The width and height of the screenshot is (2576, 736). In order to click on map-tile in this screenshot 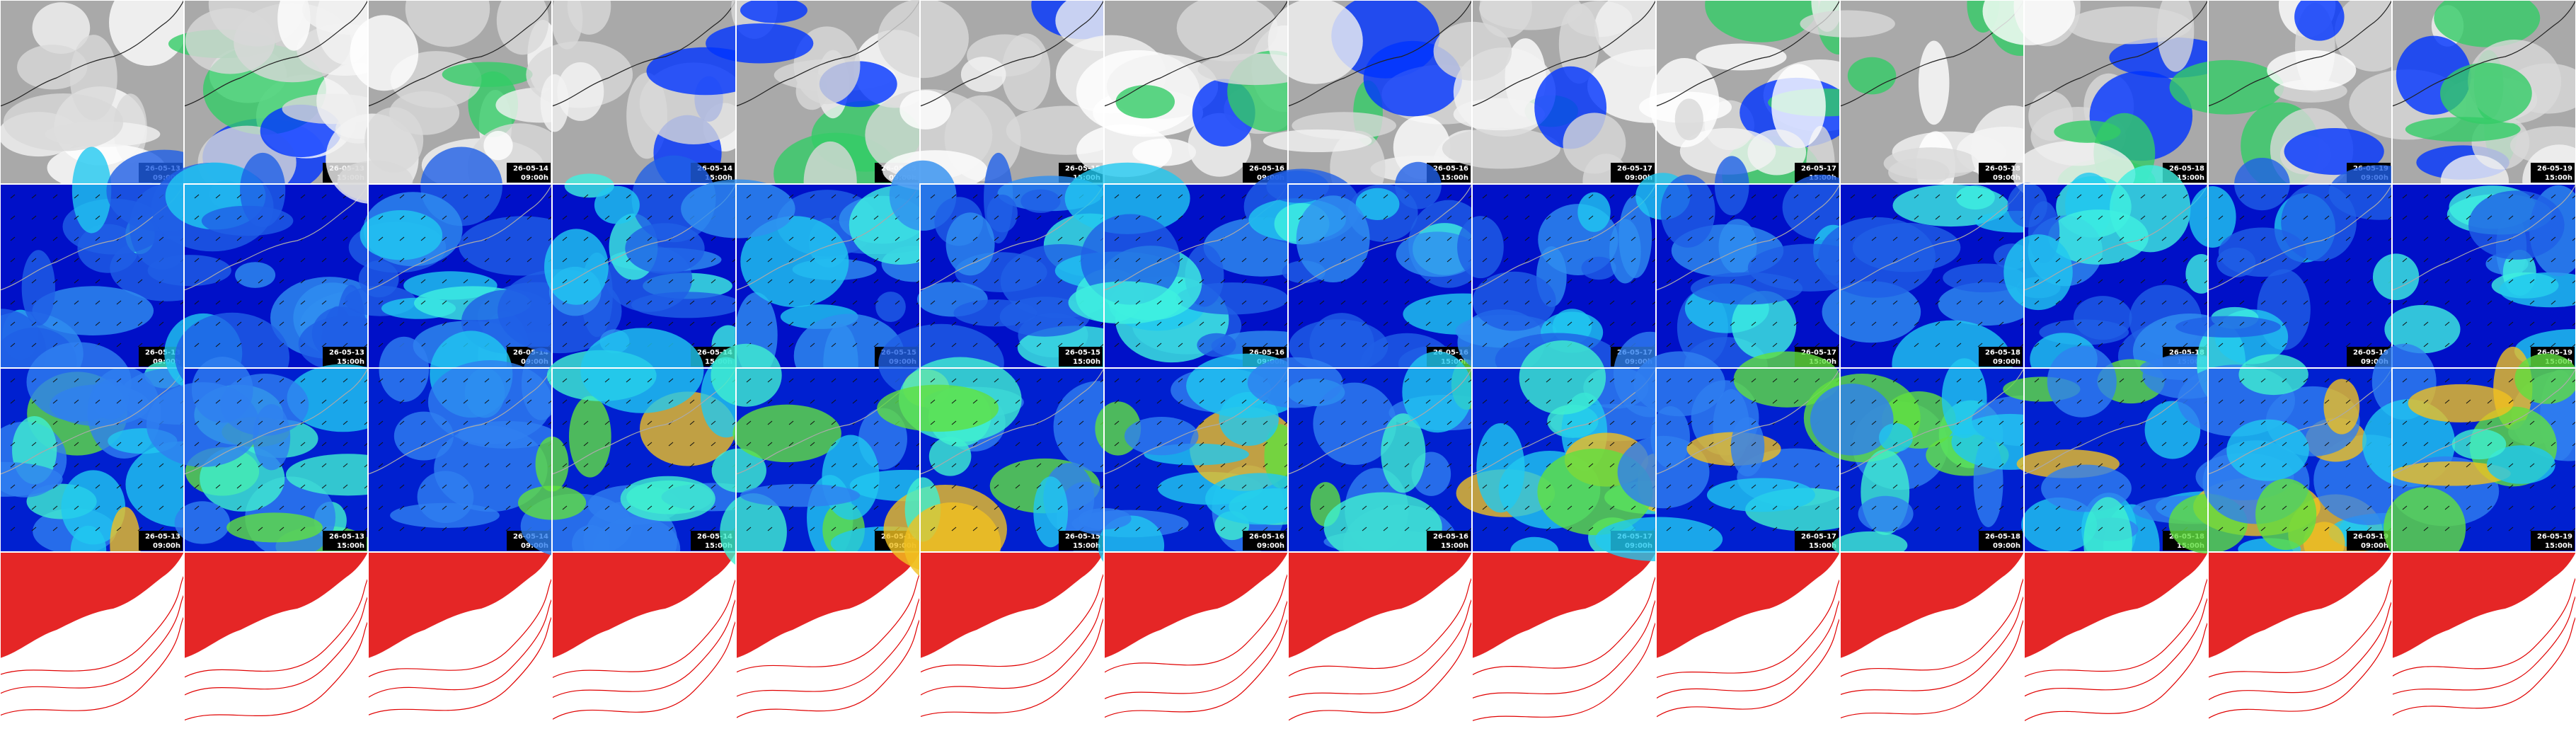, I will do `click(1012, 644)`.